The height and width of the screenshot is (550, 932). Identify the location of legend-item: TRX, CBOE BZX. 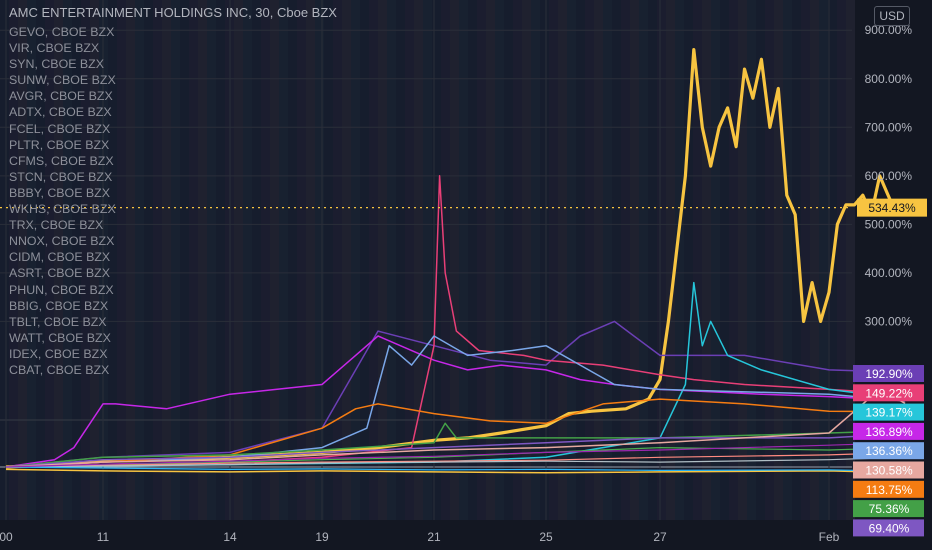
(56, 225).